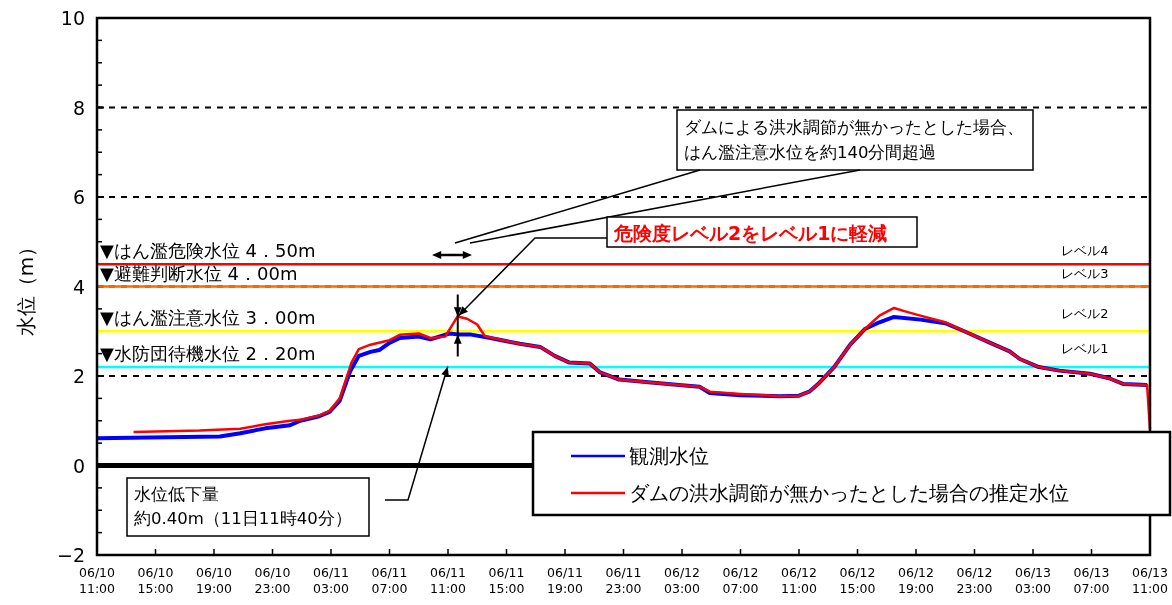 The image size is (1172, 605). What do you see at coordinates (565, 580) in the screenshot?
I see `x-tick-label: 06/11 19:00` at bounding box center [565, 580].